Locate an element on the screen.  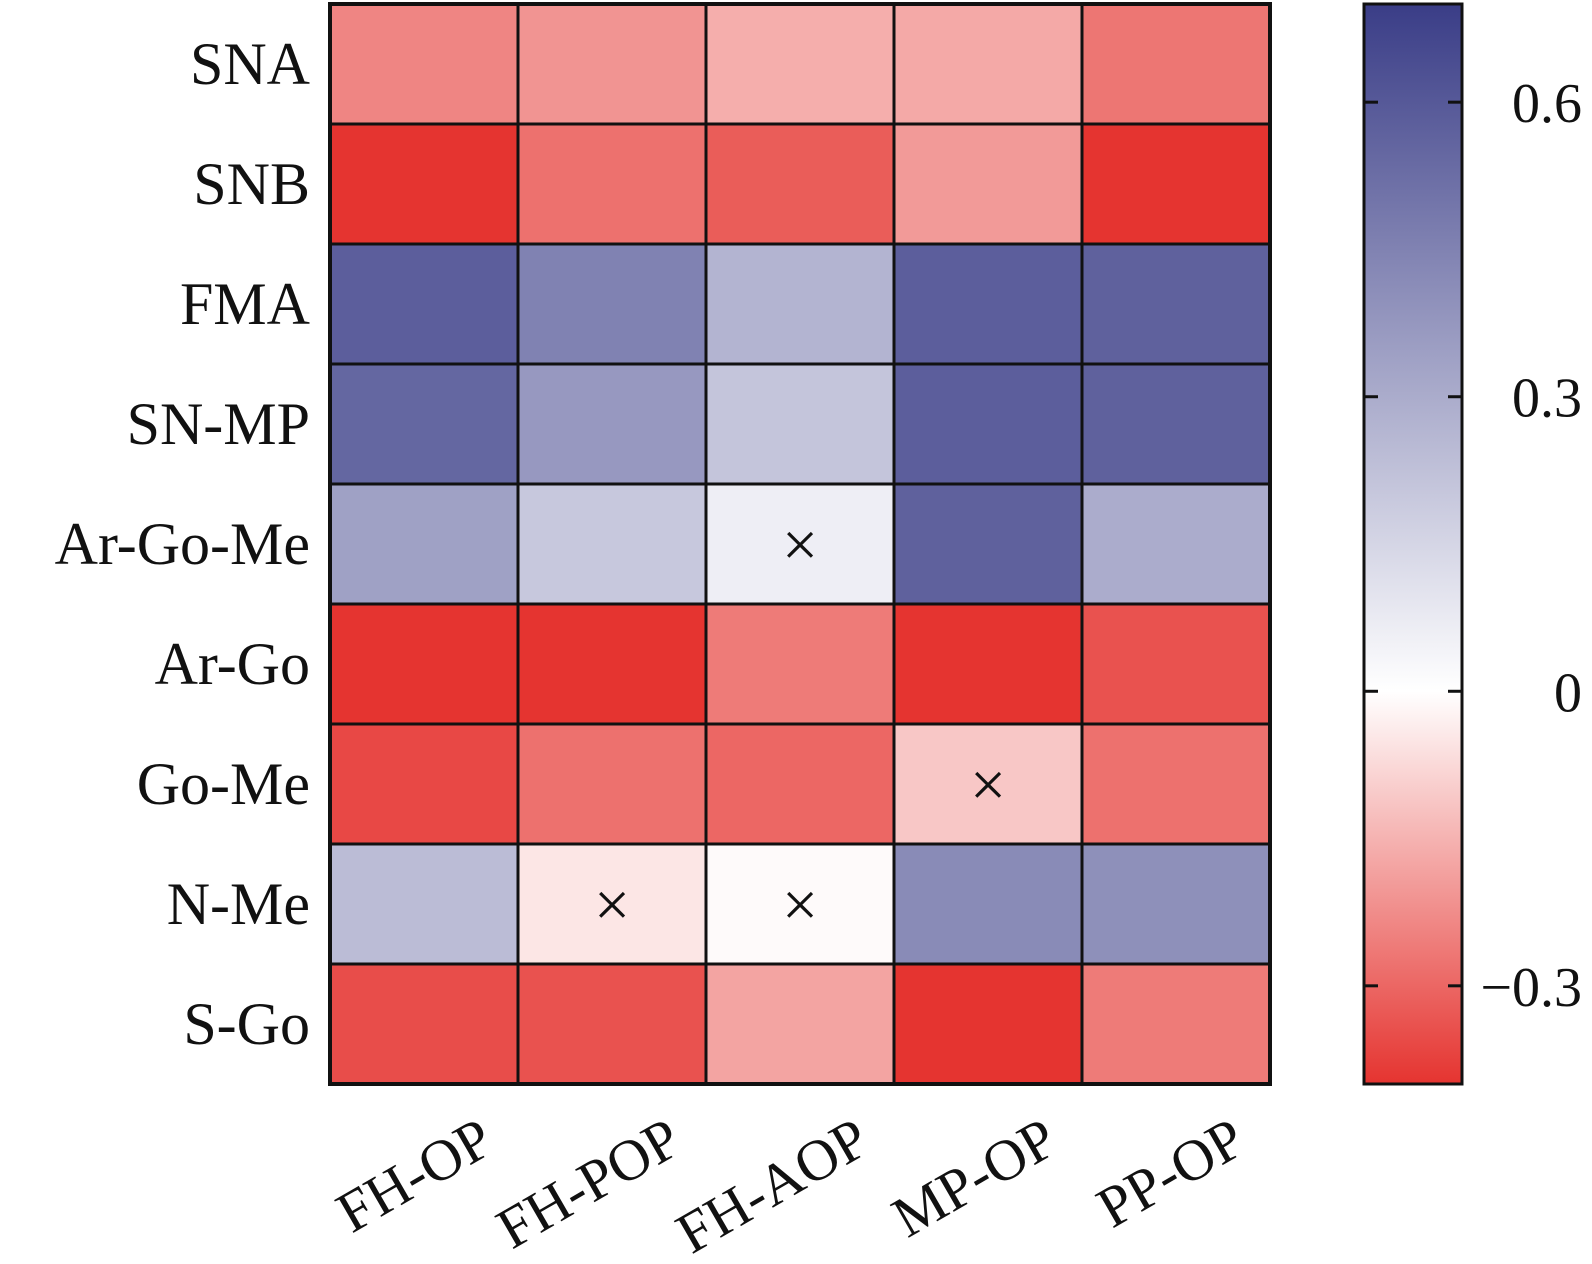
heatmap-cell-fma-fh-op is located at coordinates (424, 304).